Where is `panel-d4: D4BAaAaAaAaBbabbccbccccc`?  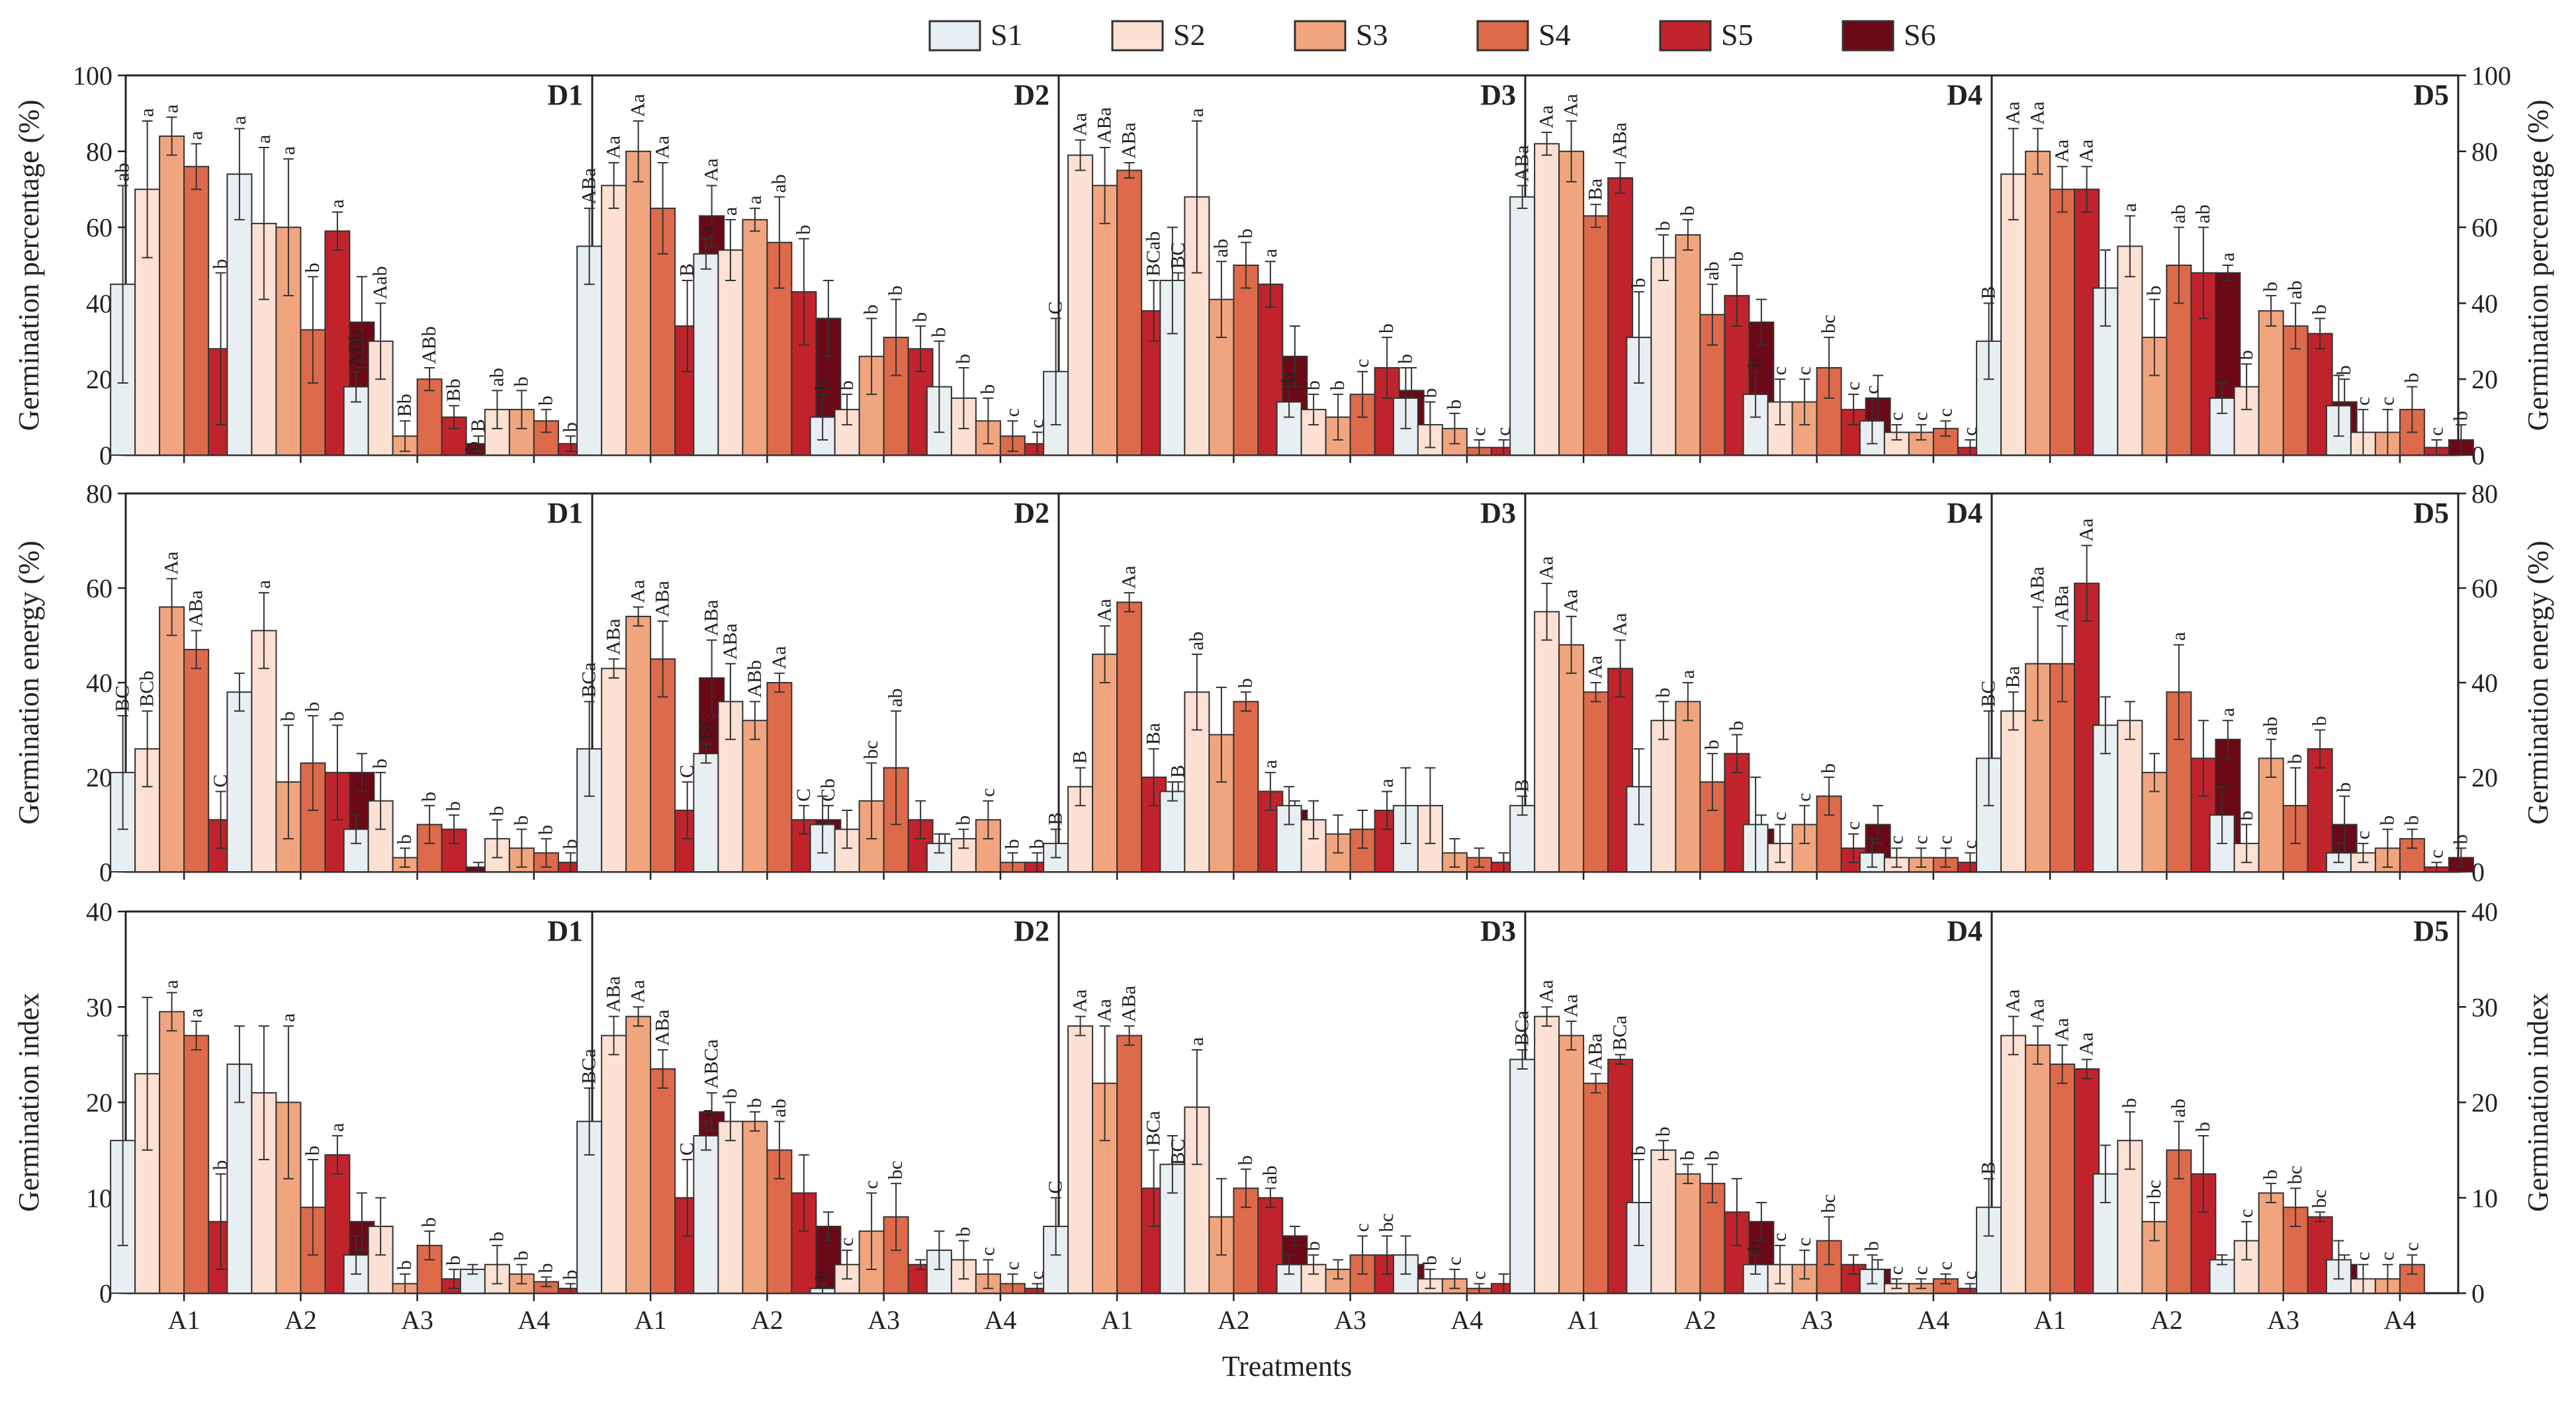 panel-d4: D4BAaAaAaAaBbabbccbccccc is located at coordinates (1758, 686).